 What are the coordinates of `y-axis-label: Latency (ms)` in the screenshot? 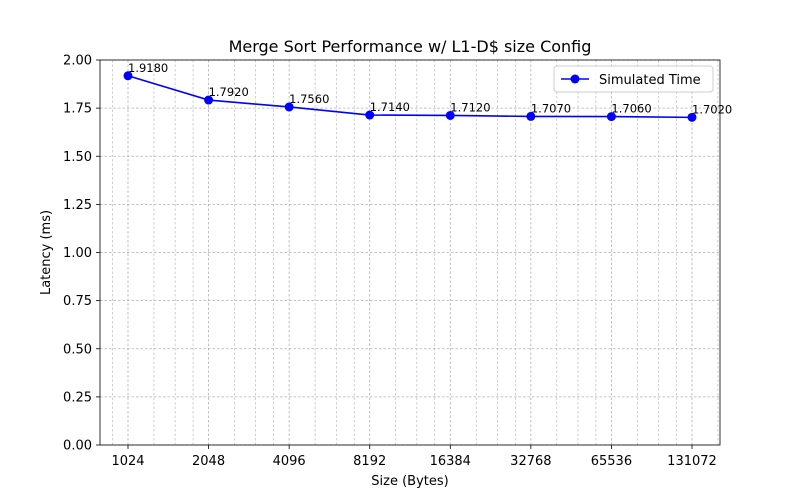 It's located at (46, 252).